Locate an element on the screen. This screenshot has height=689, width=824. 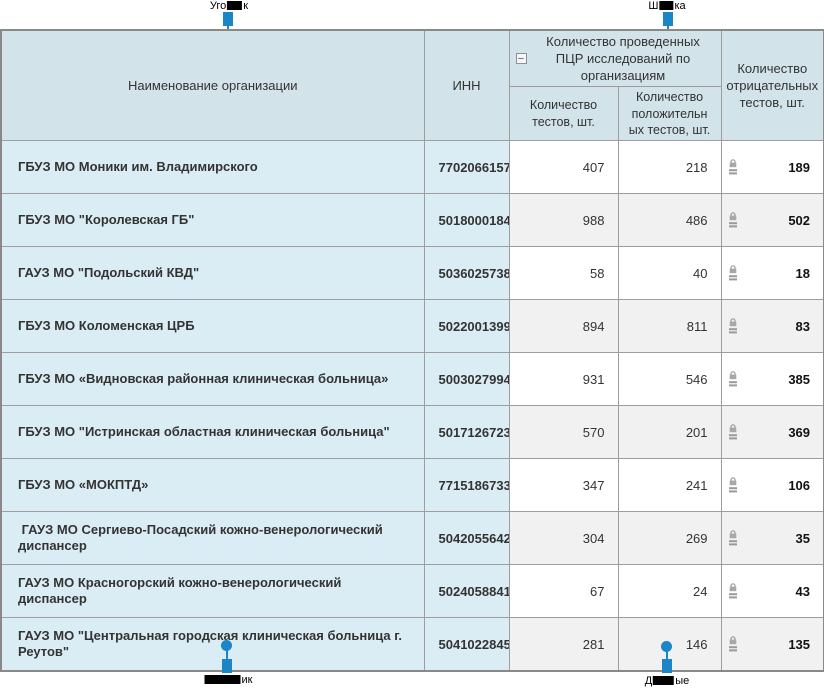
negative-cell: 369 is located at coordinates (772, 432).